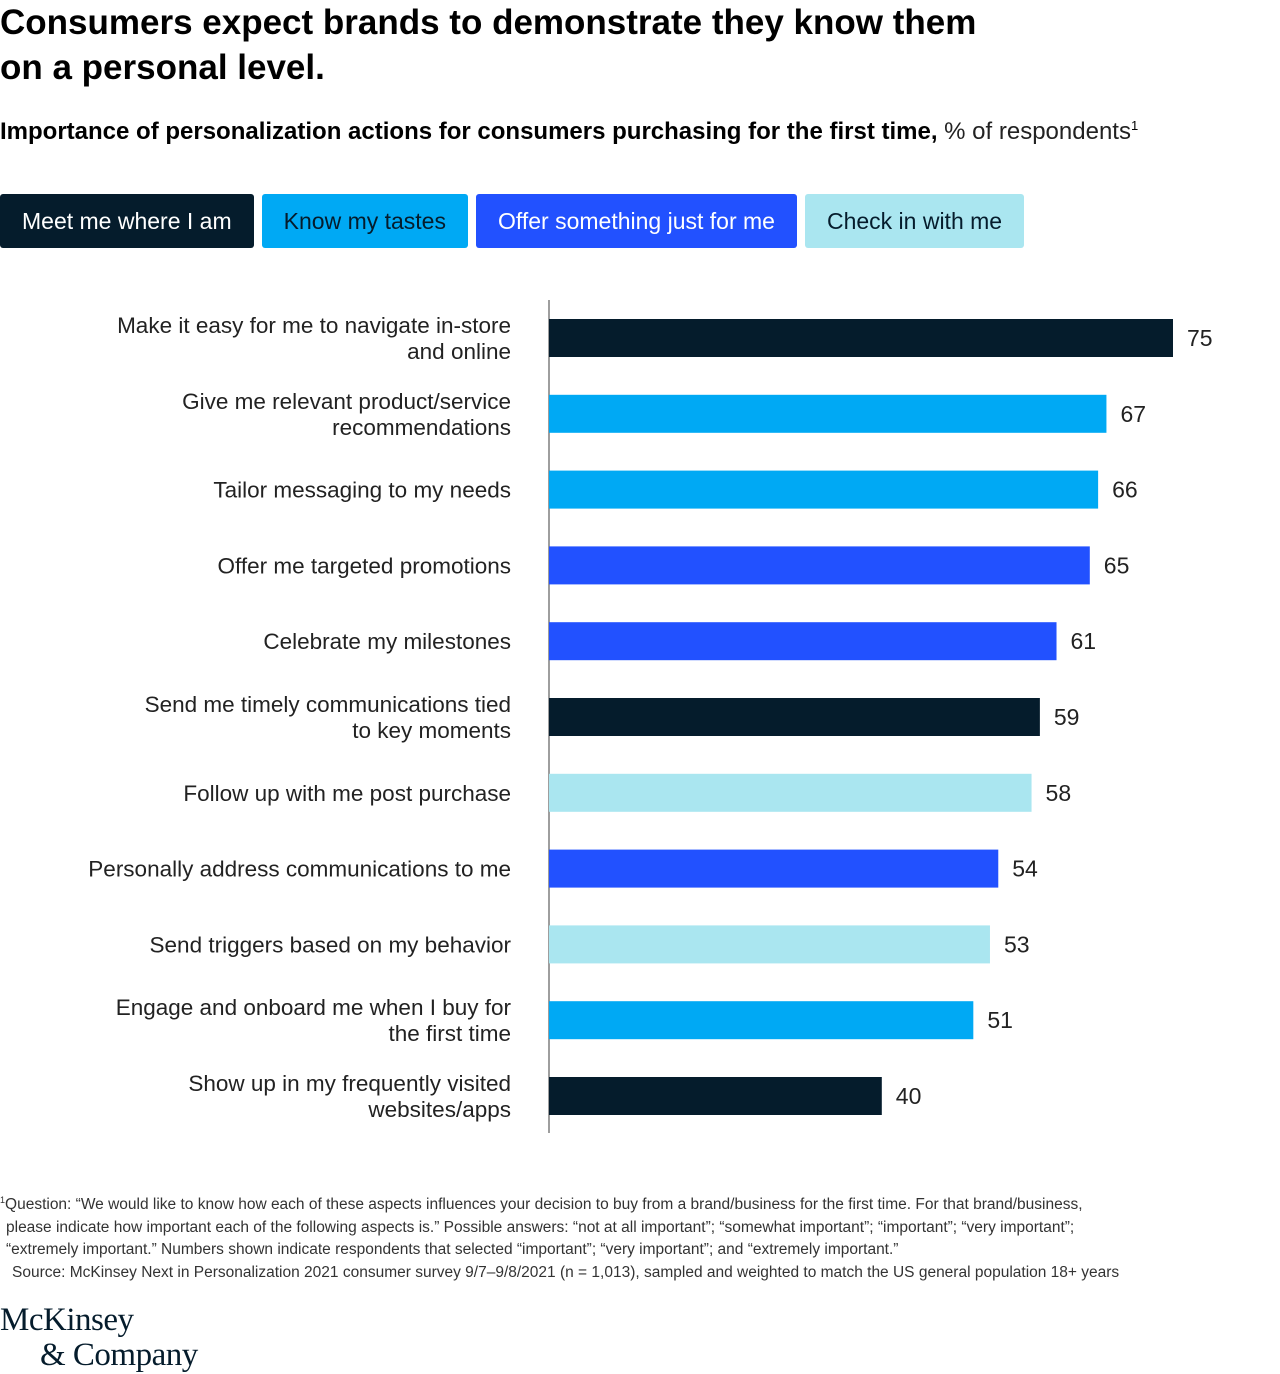 The width and height of the screenshot is (1280, 1374). I want to click on bar-value-label: 66, so click(1125, 490).